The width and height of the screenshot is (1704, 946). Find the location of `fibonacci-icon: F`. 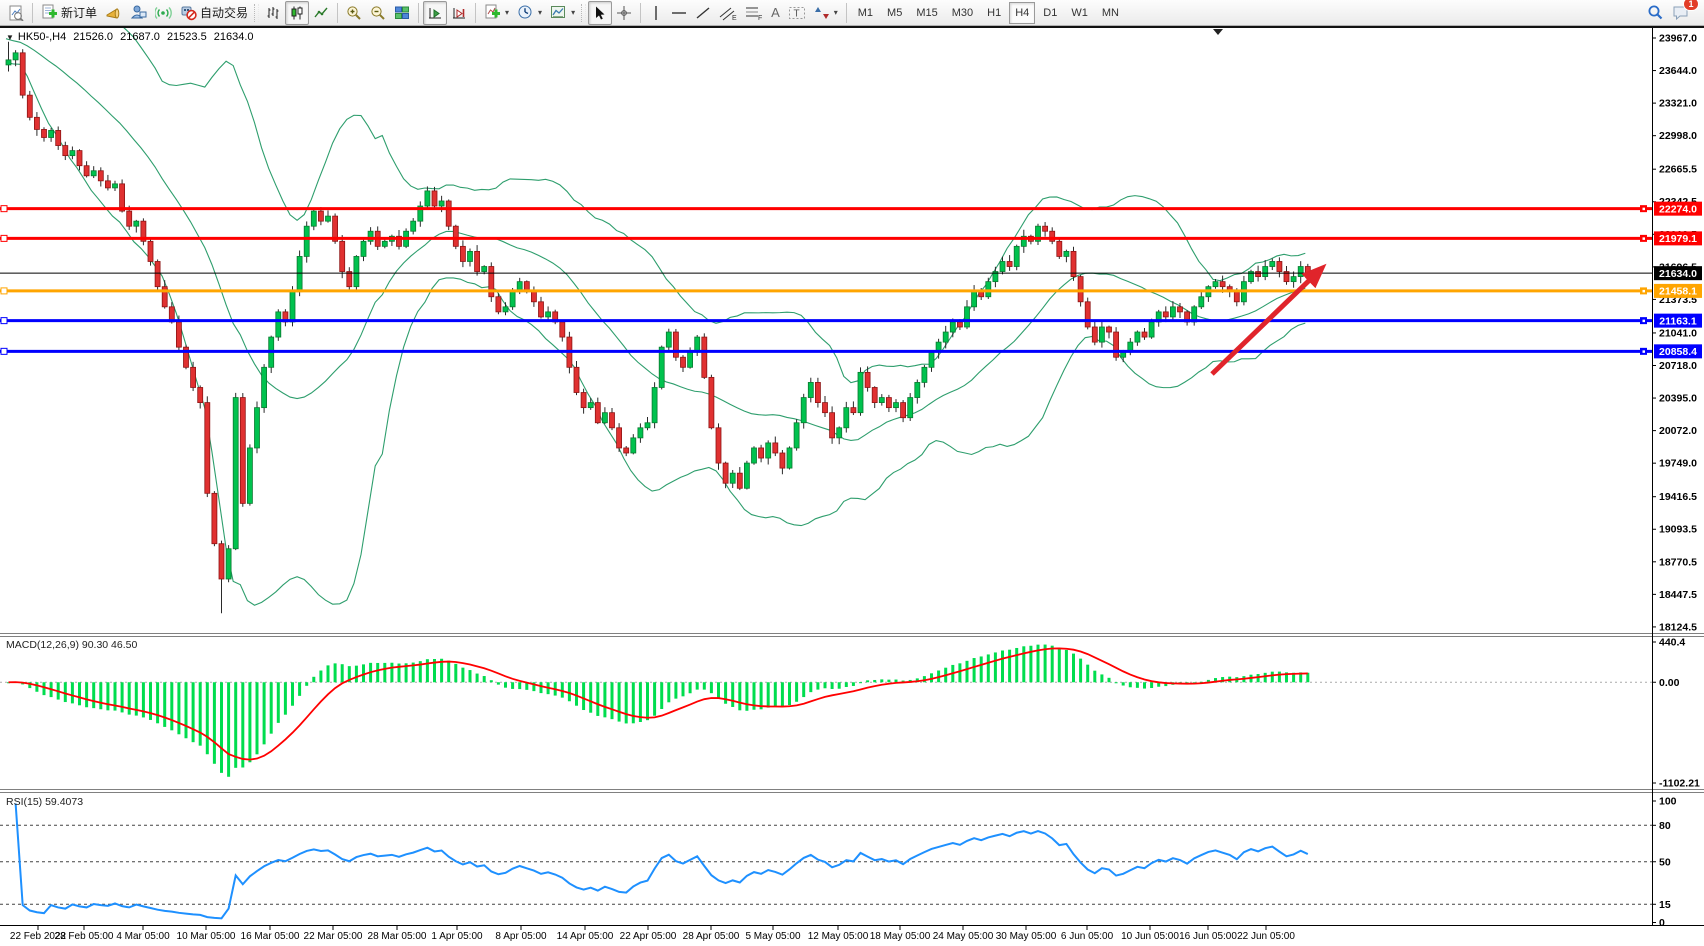

fibonacci-icon: F is located at coordinates (754, 14).